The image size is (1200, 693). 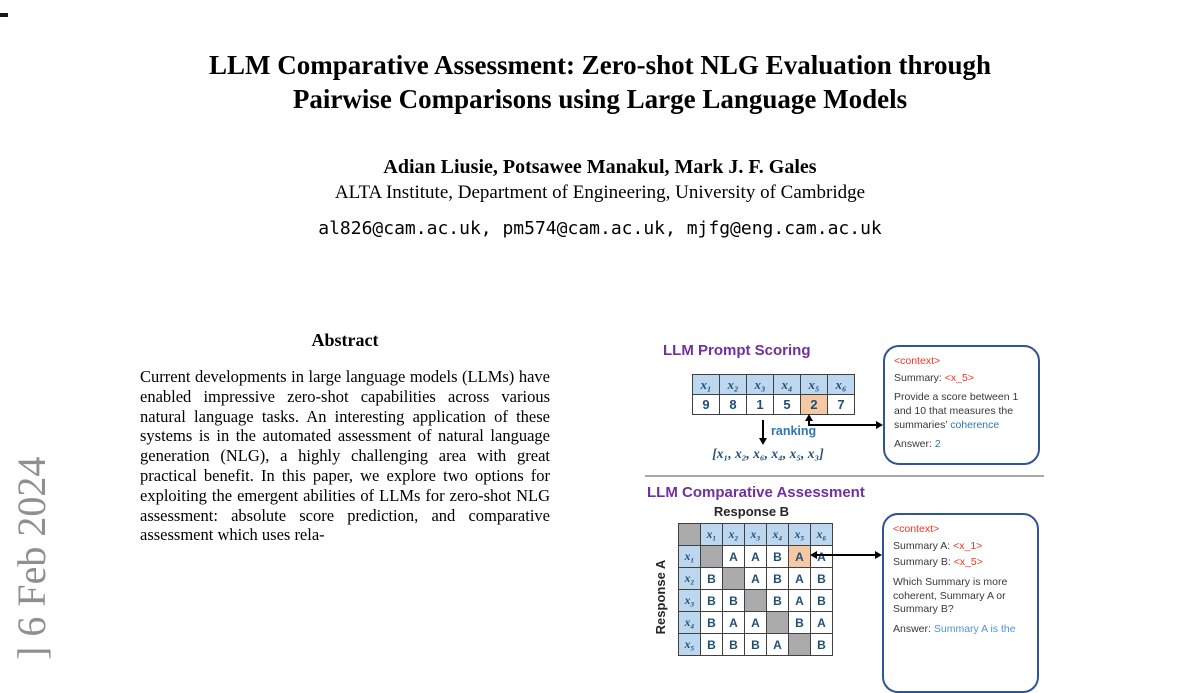 I want to click on scoring-header-cell: x₂, so click(x=733, y=384).